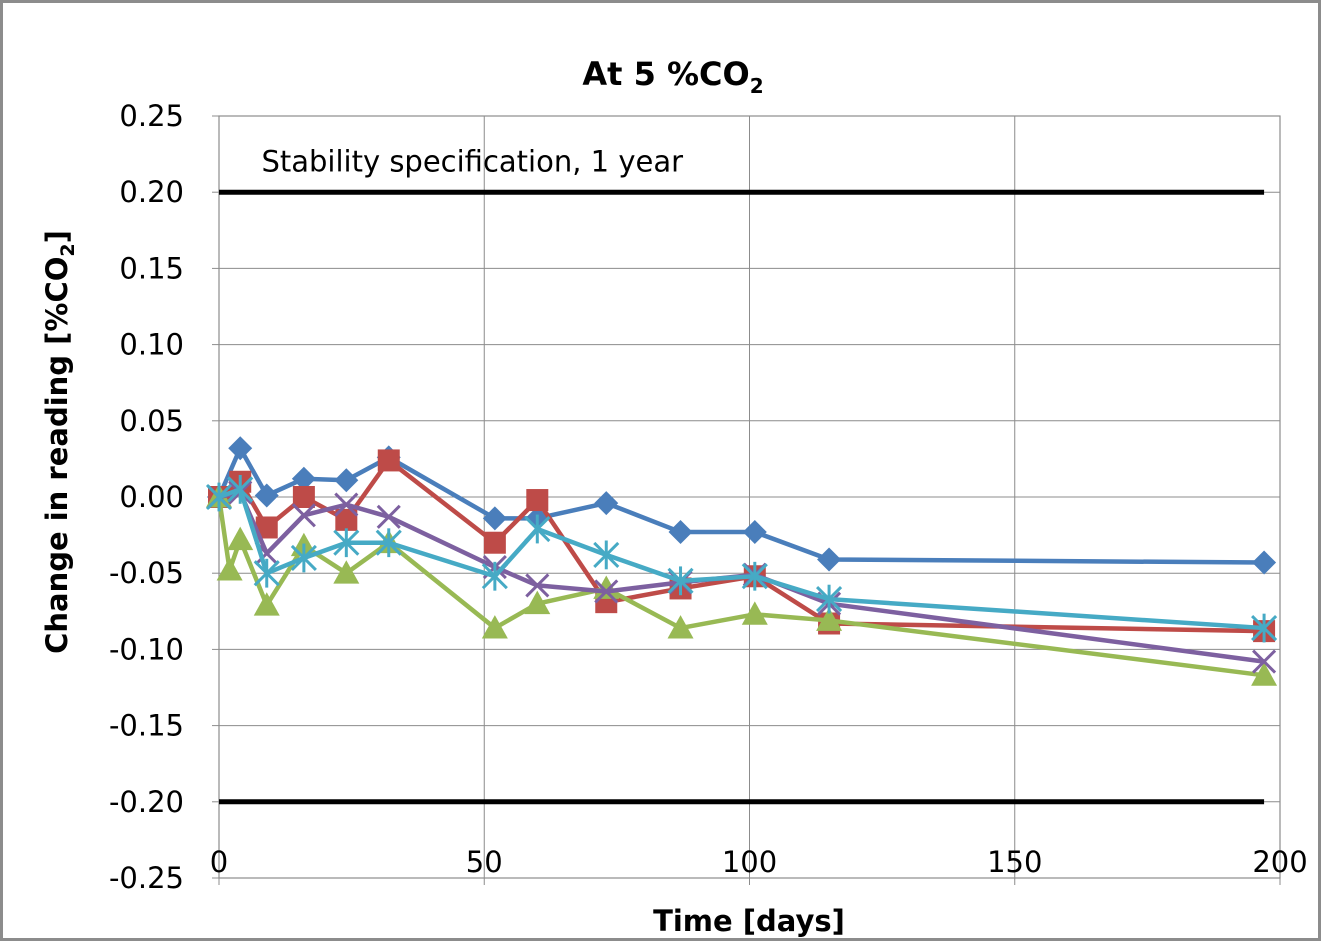 The height and width of the screenshot is (944, 1321). Describe the element at coordinates (151, 268) in the screenshot. I see `y-tick-label: 0.15` at that location.